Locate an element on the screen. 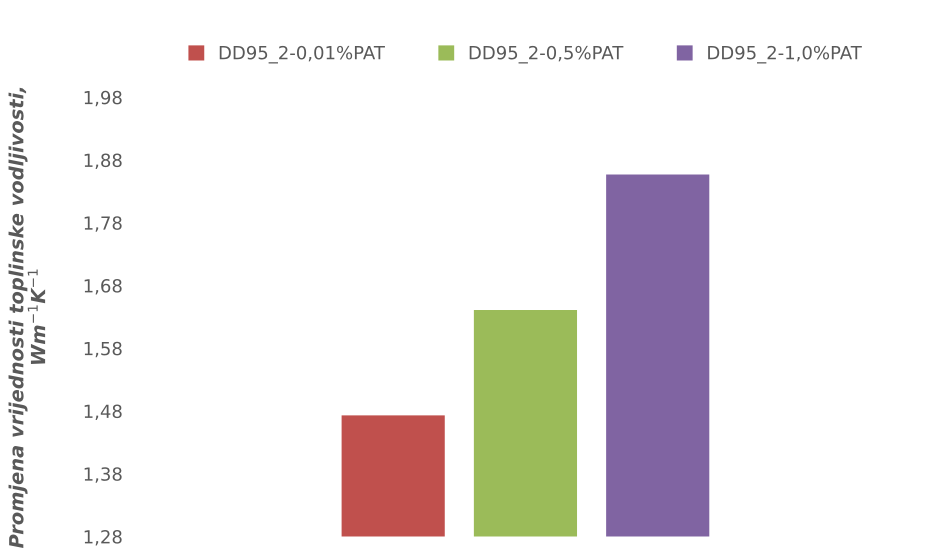 The image size is (930, 556). y-tick-label: 1,78 is located at coordinates (103, 224).